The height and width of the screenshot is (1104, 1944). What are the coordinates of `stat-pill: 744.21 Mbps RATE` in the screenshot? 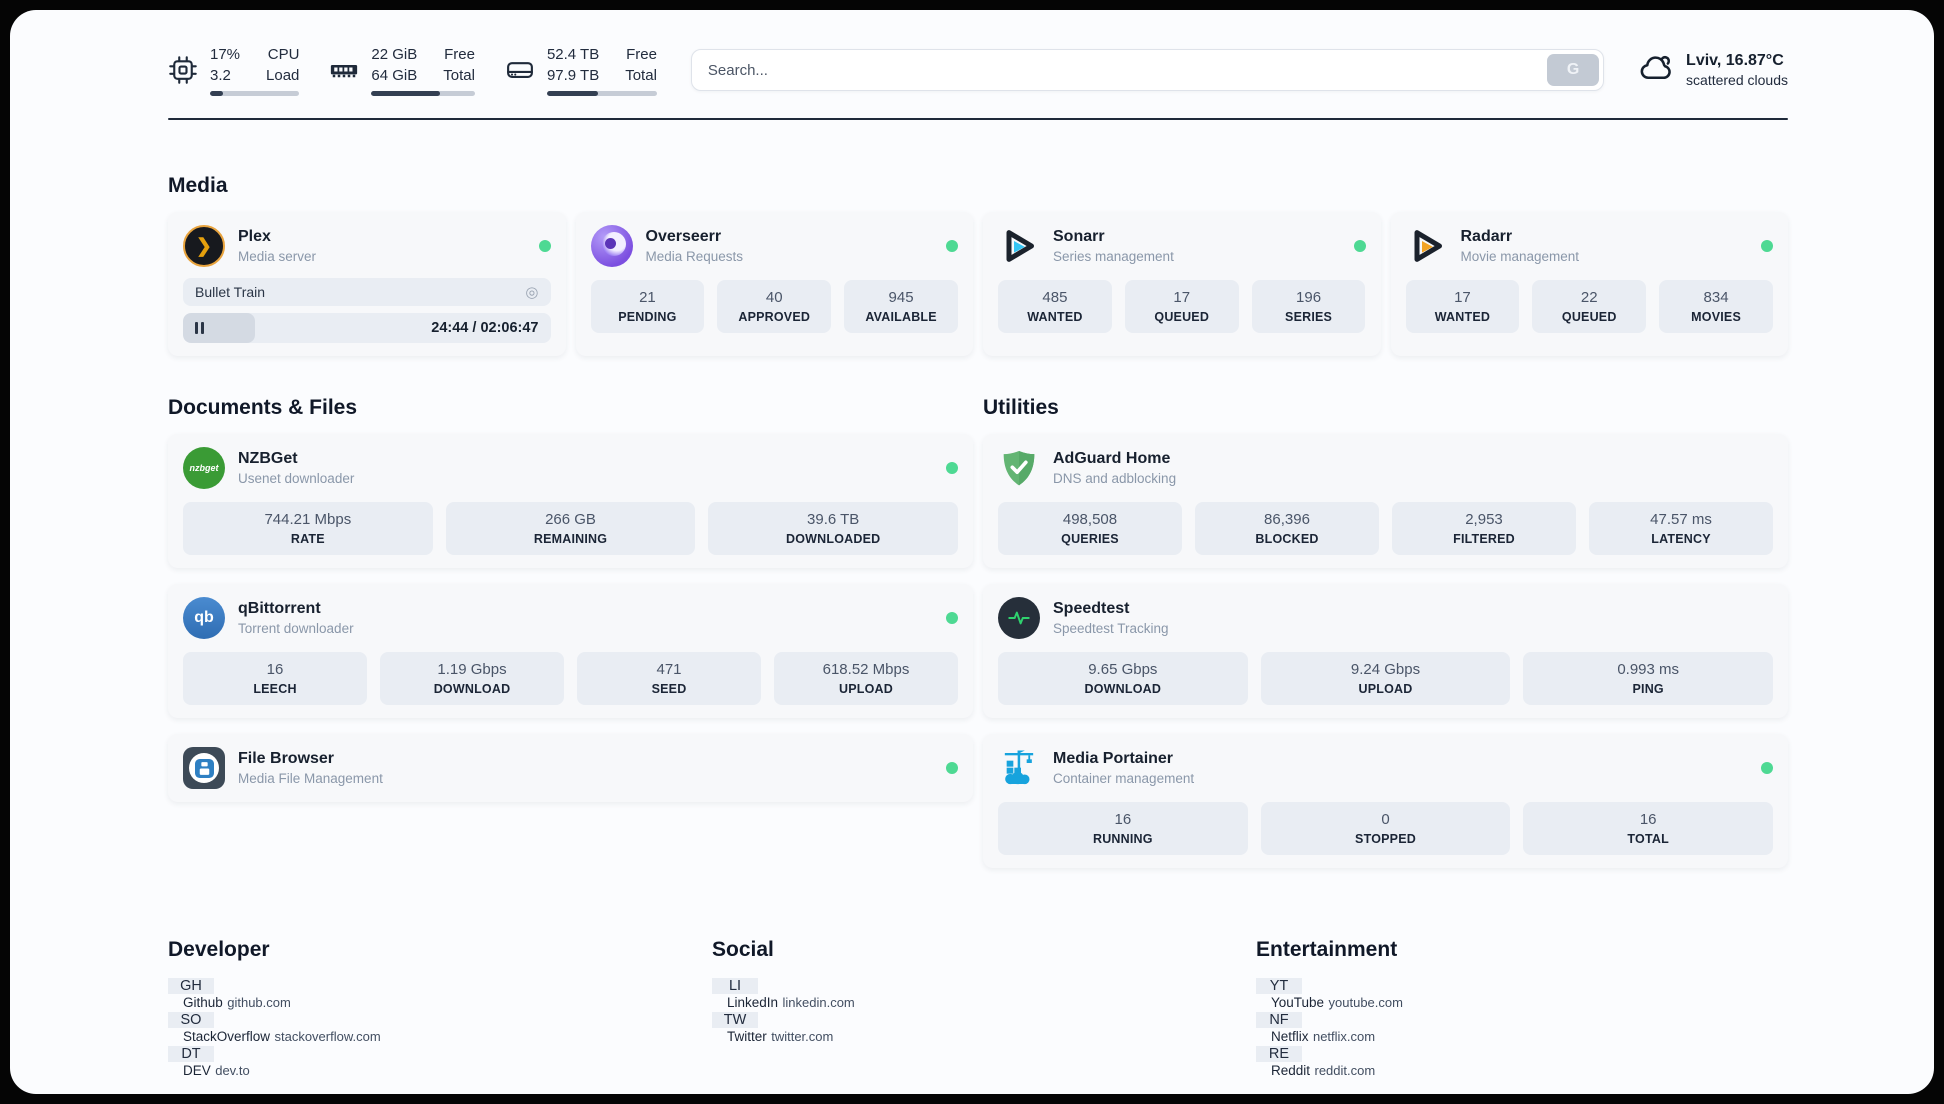 It's located at (308, 528).